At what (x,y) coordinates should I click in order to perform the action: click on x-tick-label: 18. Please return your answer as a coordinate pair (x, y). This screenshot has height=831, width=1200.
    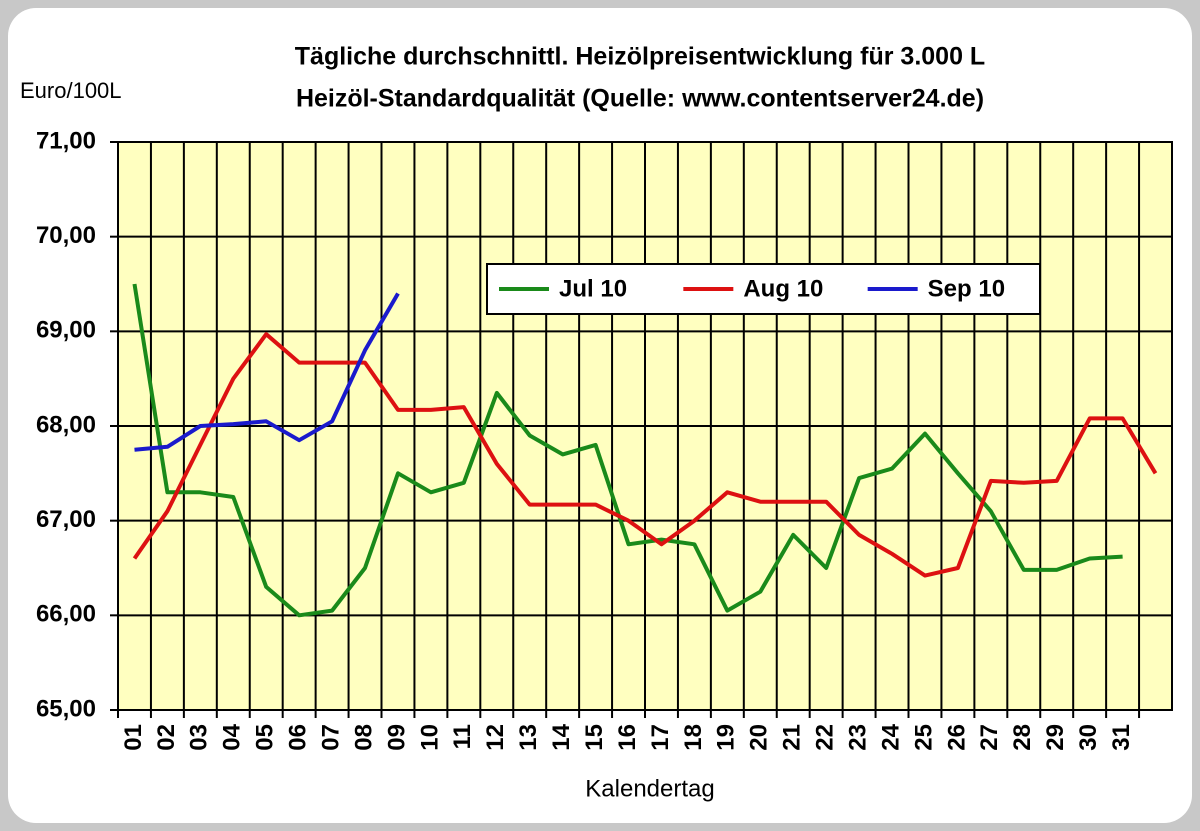
    Looking at the image, I should click on (693, 737).